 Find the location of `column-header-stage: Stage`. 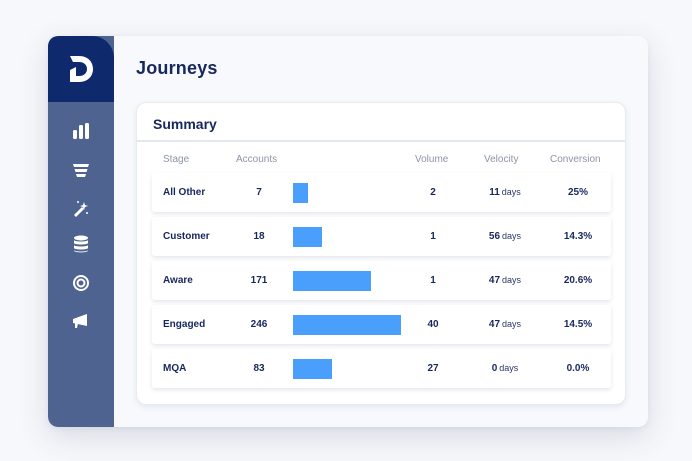

column-header-stage: Stage is located at coordinates (176, 159).